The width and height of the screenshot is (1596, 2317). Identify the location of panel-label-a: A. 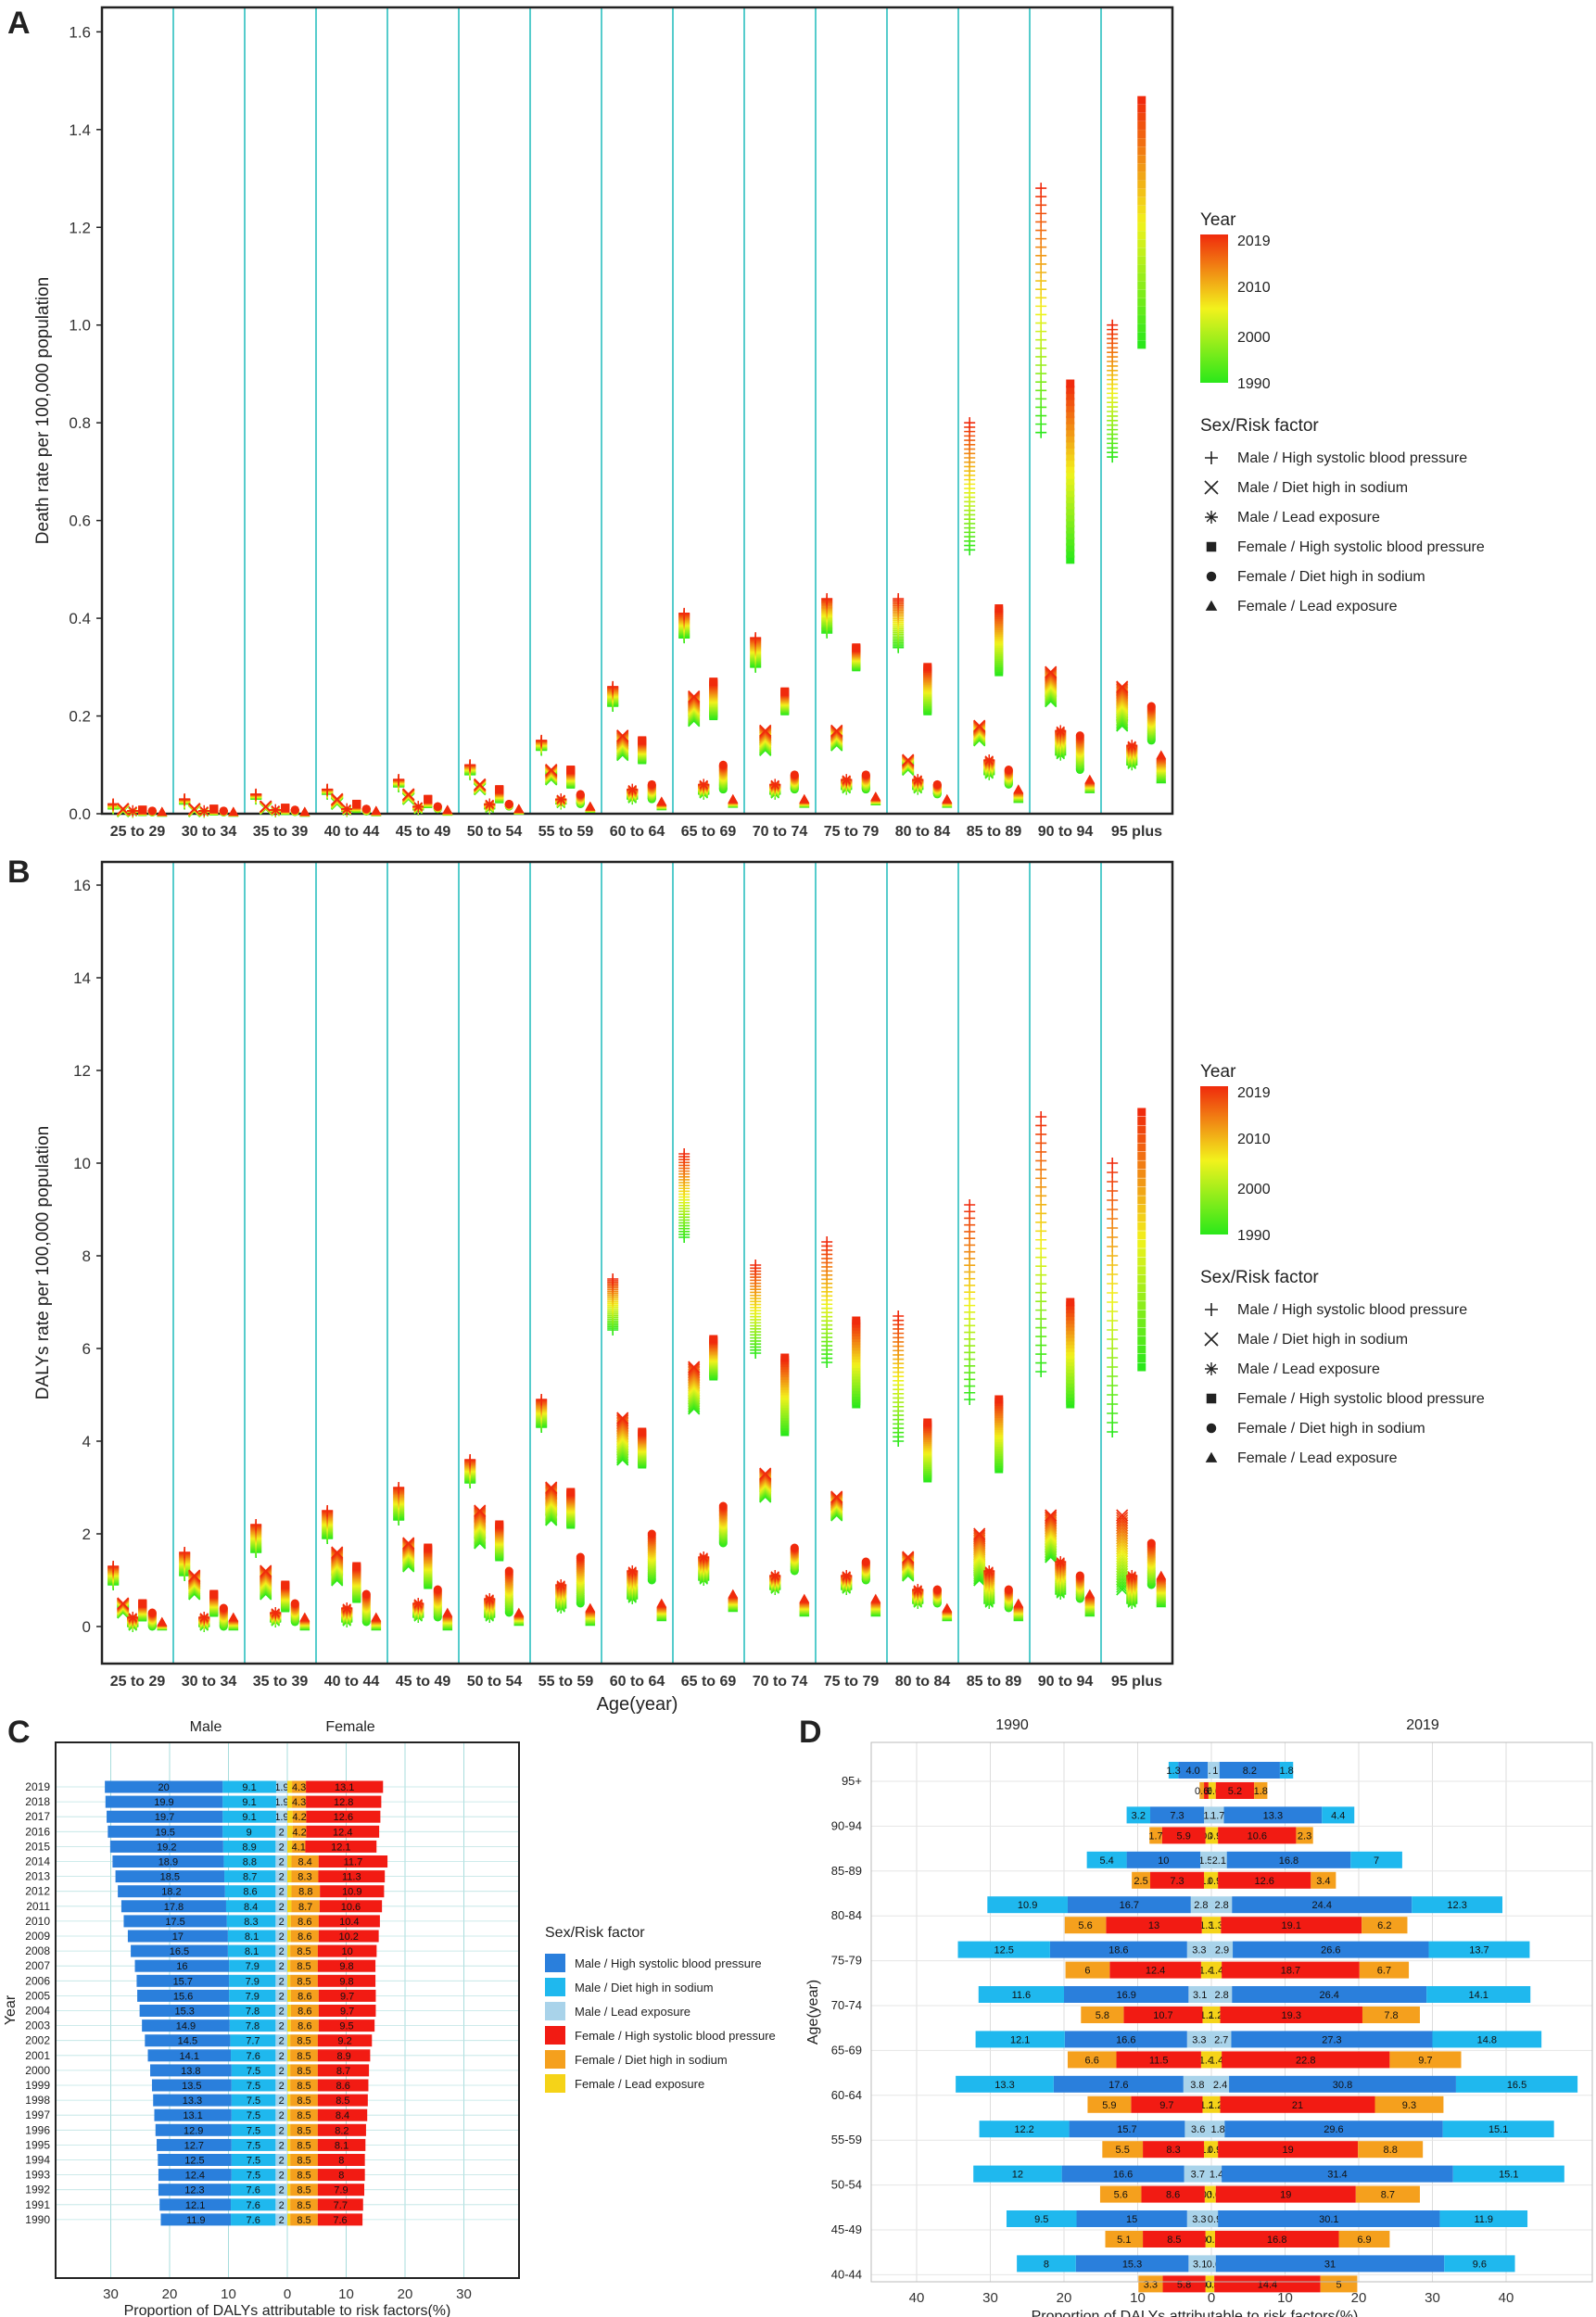
(19, 23).